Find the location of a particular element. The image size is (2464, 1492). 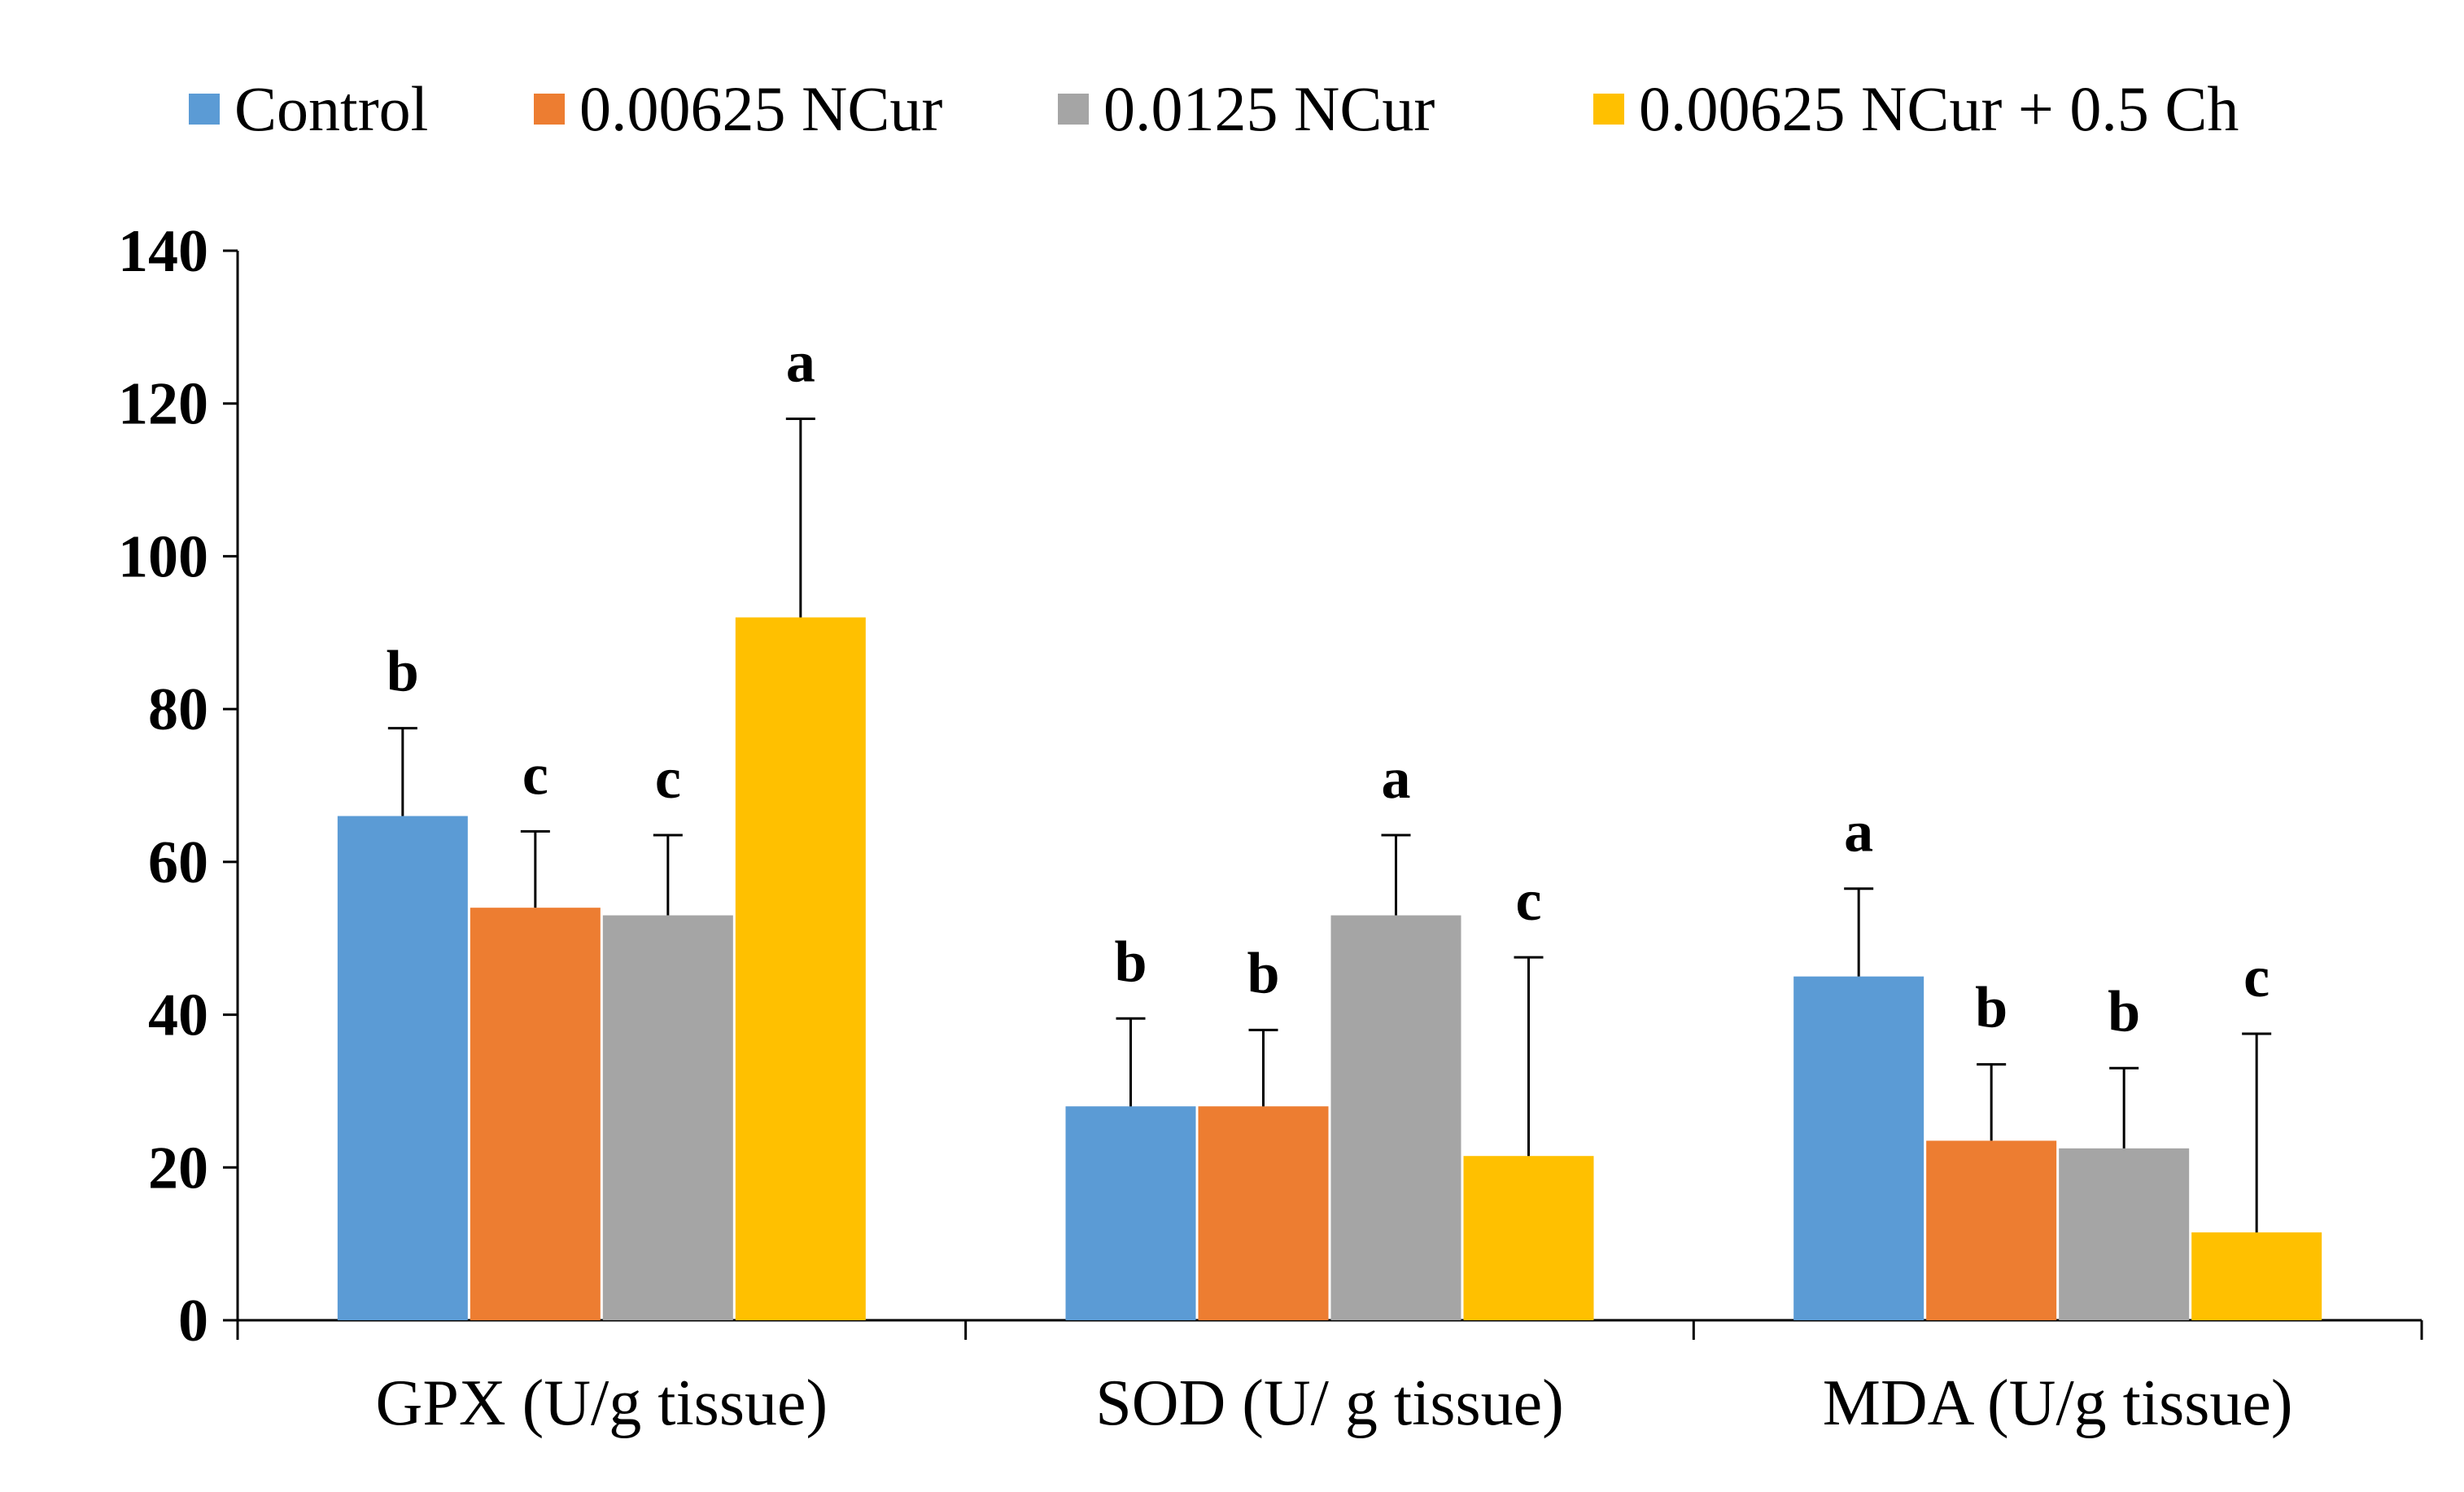

x-category-label: GPX (U/g tissue) is located at coordinates (602, 1403).